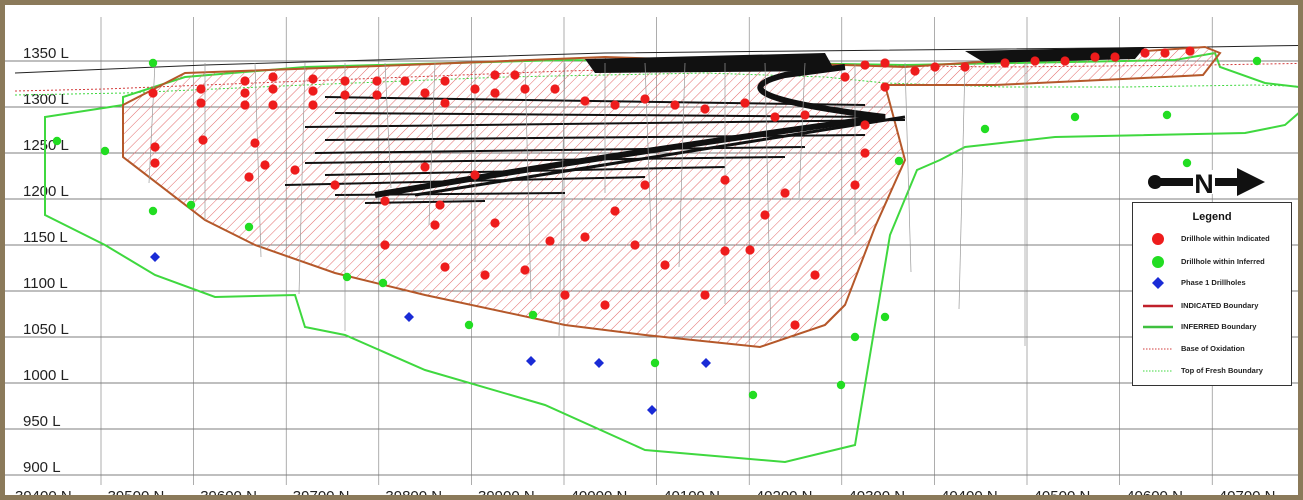 Image resolution: width=1303 pixels, height=500 pixels. What do you see at coordinates (969, 494) in the screenshot?
I see `northing-label: 40400 N` at bounding box center [969, 494].